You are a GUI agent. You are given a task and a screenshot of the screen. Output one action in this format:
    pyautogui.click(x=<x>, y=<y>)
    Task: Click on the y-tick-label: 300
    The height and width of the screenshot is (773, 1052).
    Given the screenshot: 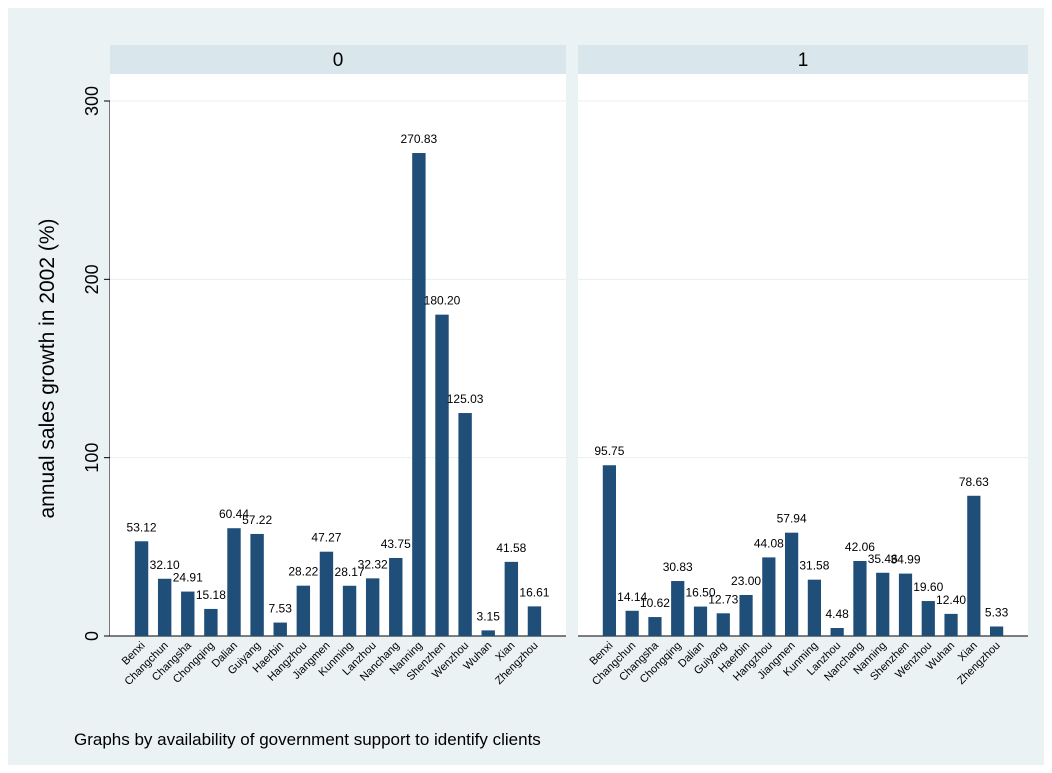 What is the action you would take?
    pyautogui.click(x=92, y=101)
    